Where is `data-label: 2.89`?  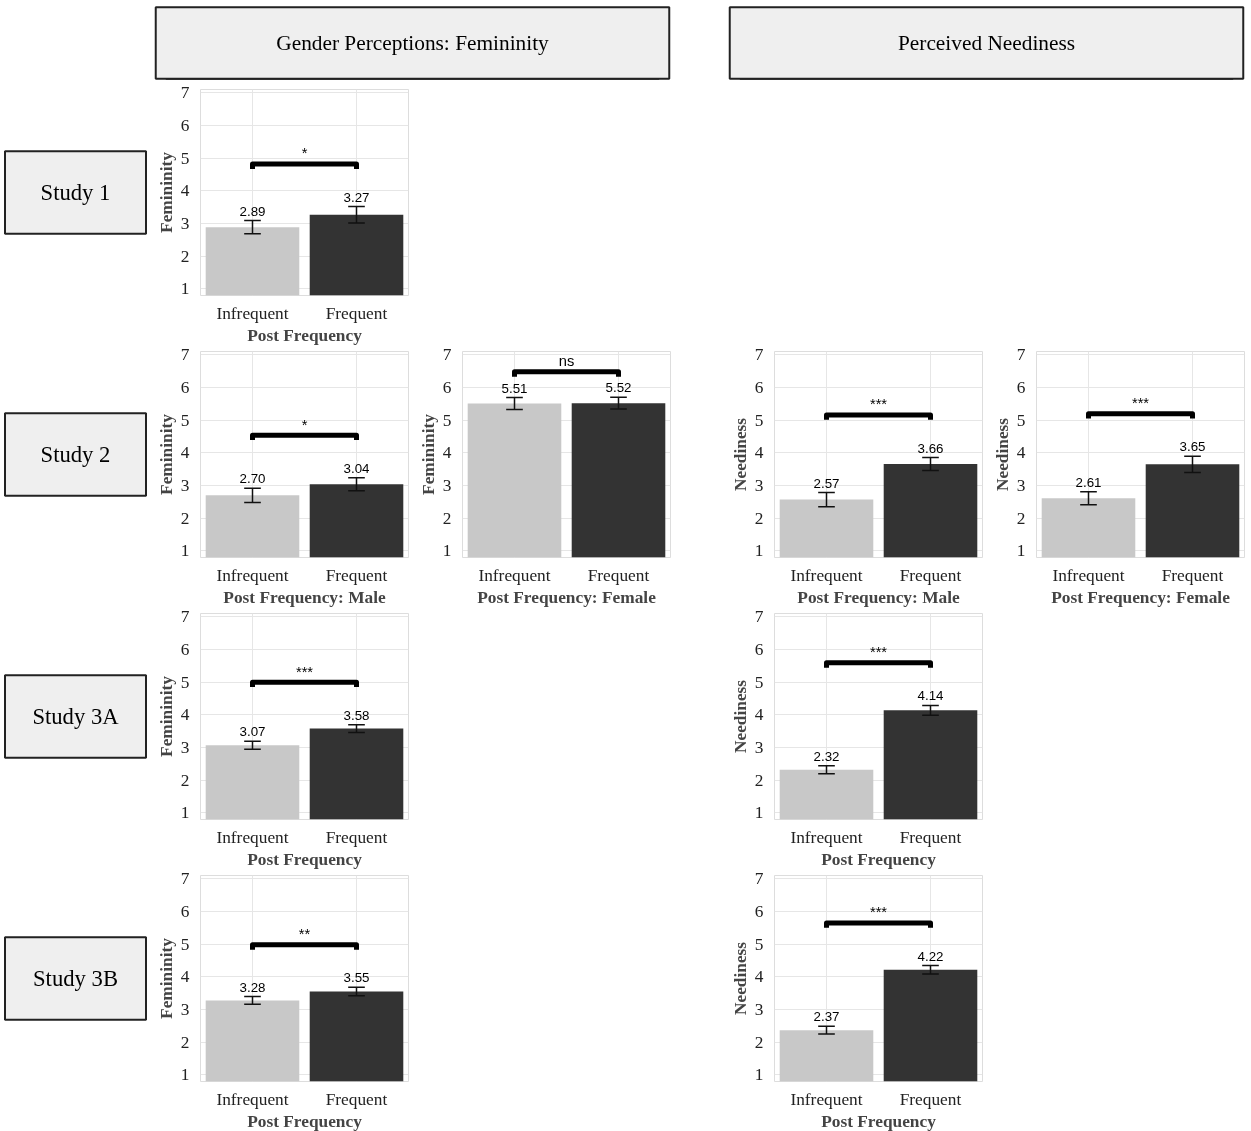 data-label: 2.89 is located at coordinates (252, 211).